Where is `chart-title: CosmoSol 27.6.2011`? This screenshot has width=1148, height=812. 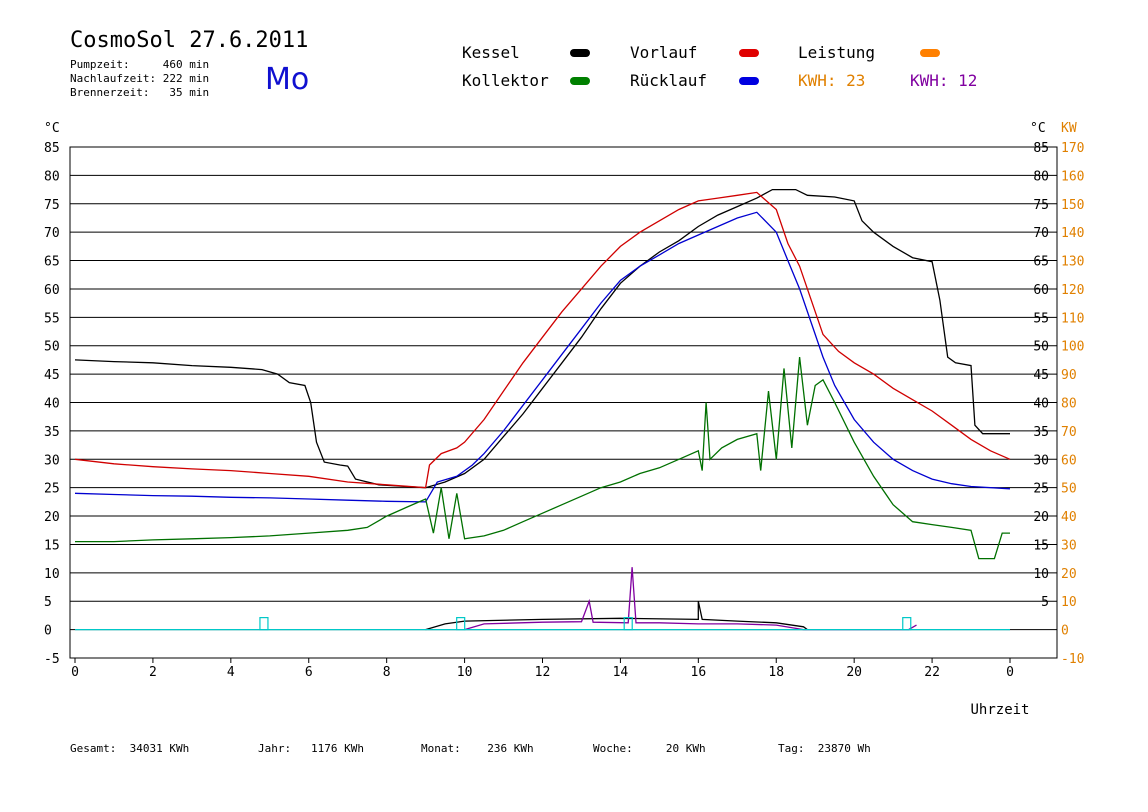 chart-title: CosmoSol 27.6.2011 is located at coordinates (189, 40).